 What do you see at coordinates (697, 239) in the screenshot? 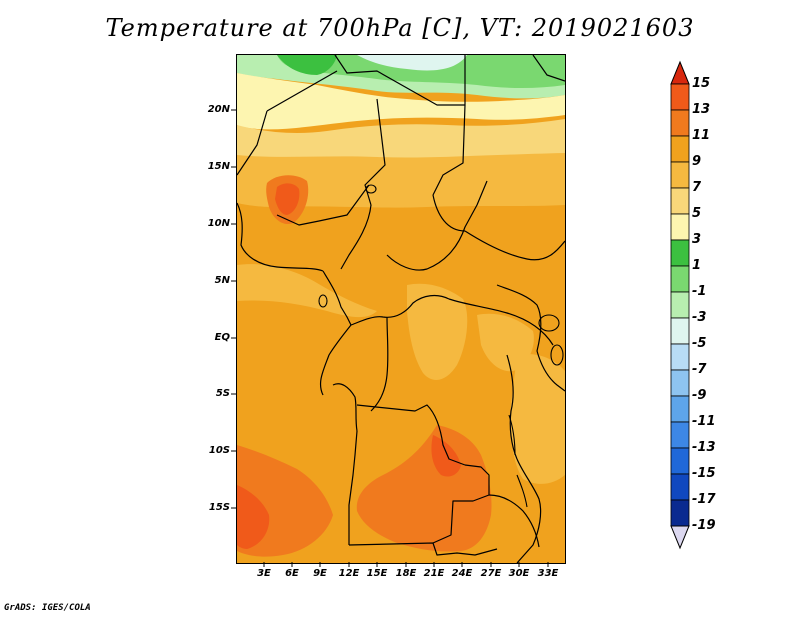
I see `colorbar-level-label: 3` at bounding box center [697, 239].